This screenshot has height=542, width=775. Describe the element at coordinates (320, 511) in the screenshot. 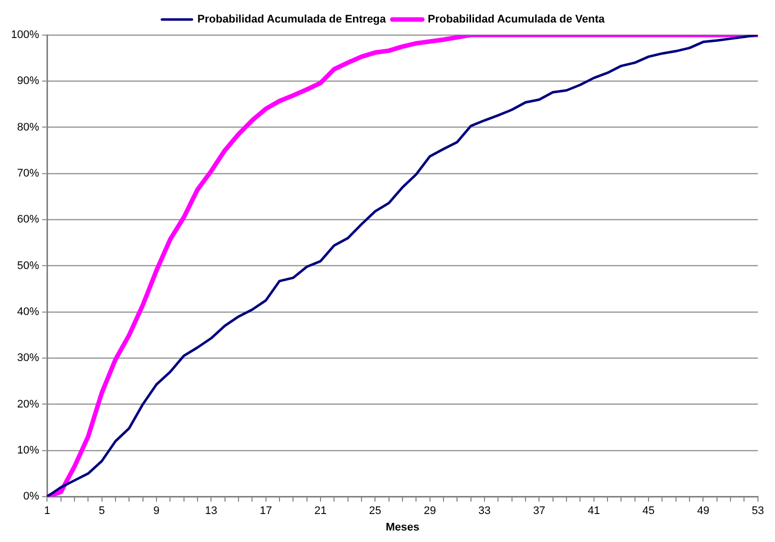

I see `x-tick-label: 21` at that location.